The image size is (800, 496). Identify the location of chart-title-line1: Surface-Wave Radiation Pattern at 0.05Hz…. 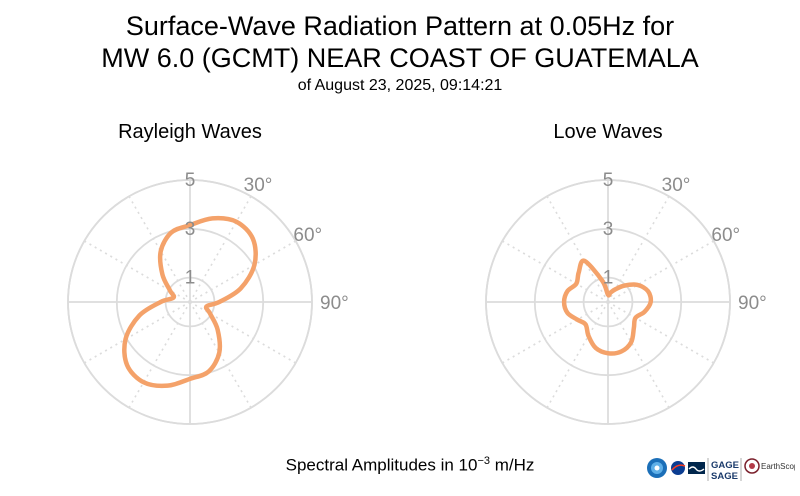
(400, 26).